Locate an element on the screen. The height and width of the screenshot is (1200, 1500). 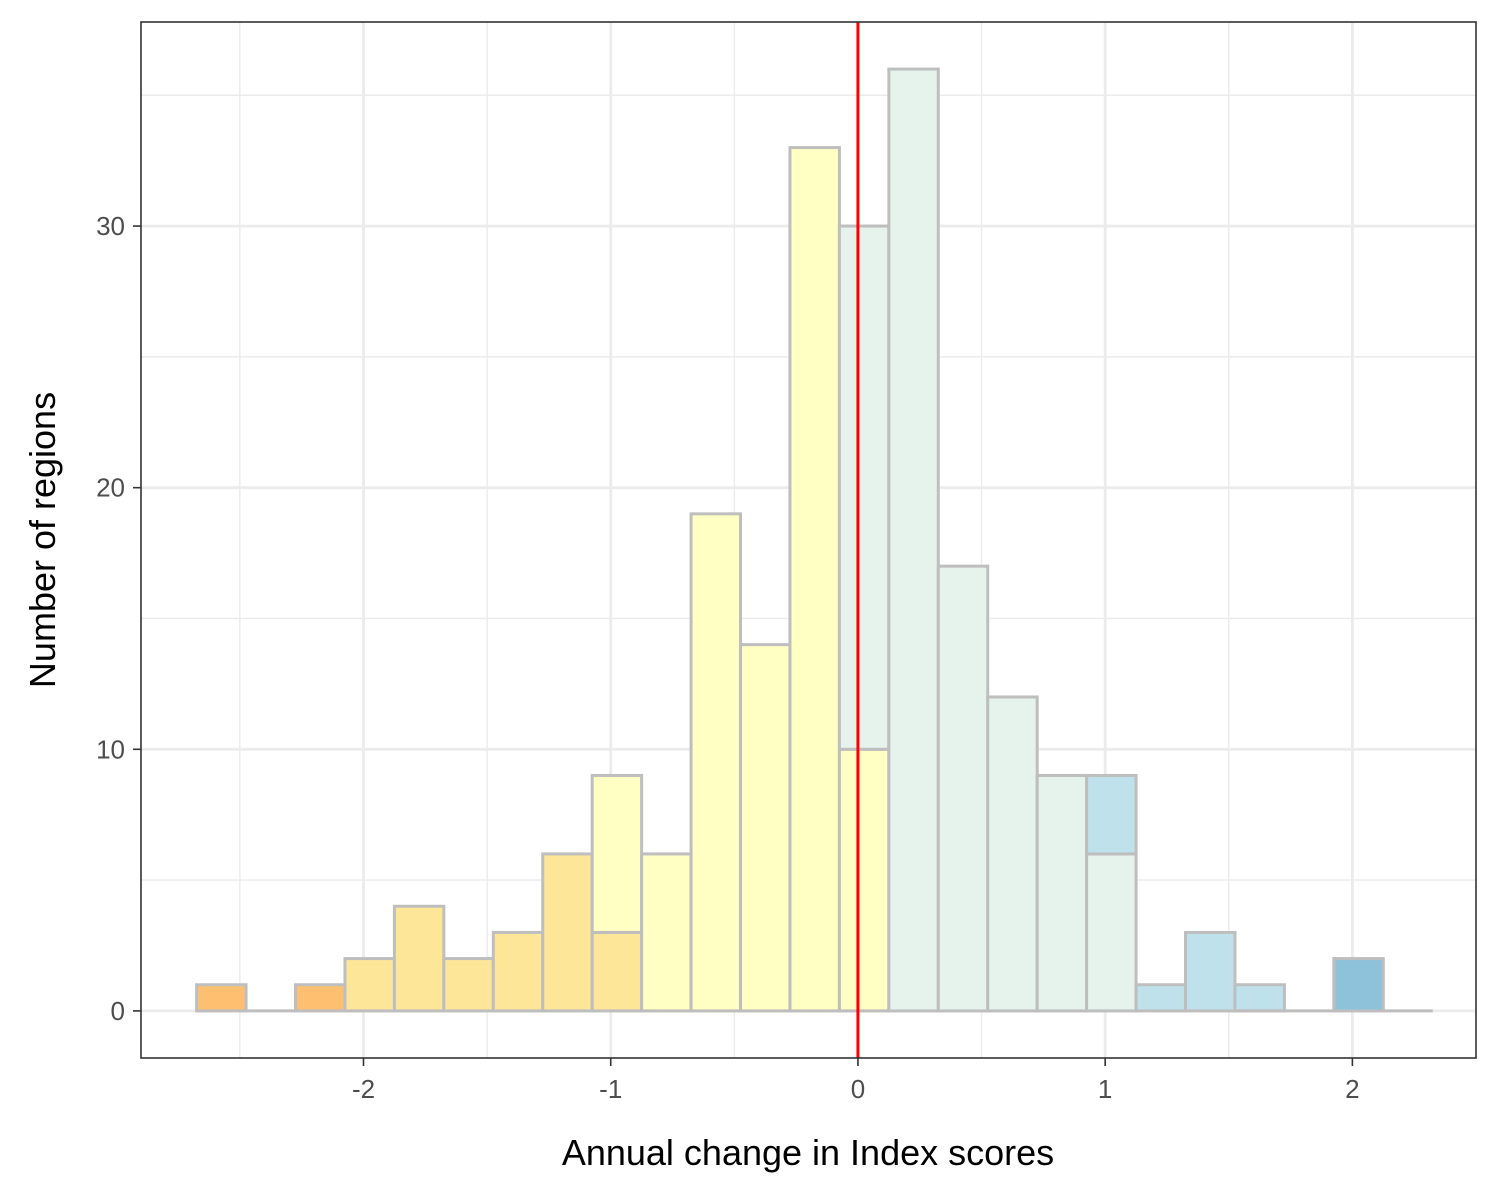
x-tick-label: 1 is located at coordinates (1105, 1089).